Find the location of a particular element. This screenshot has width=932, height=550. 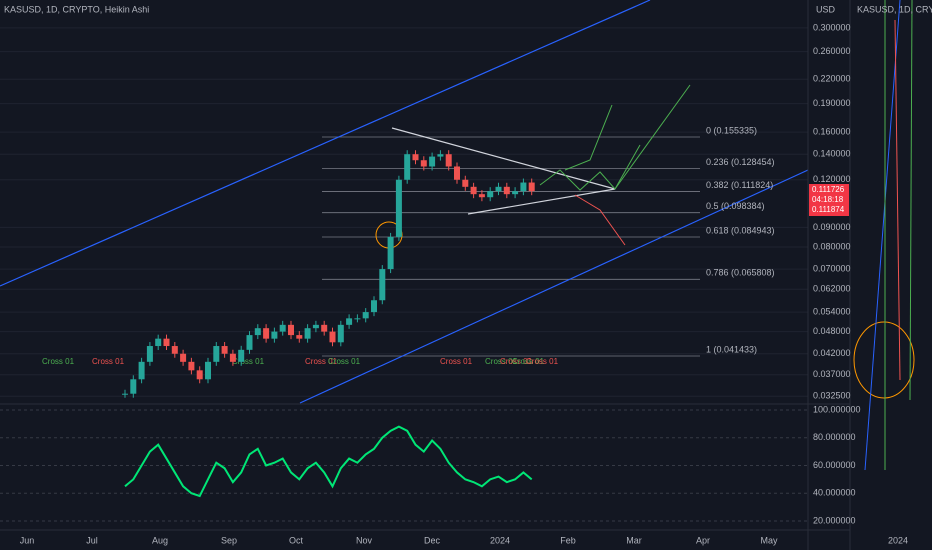

time-label: Oct is located at coordinates (296, 540).